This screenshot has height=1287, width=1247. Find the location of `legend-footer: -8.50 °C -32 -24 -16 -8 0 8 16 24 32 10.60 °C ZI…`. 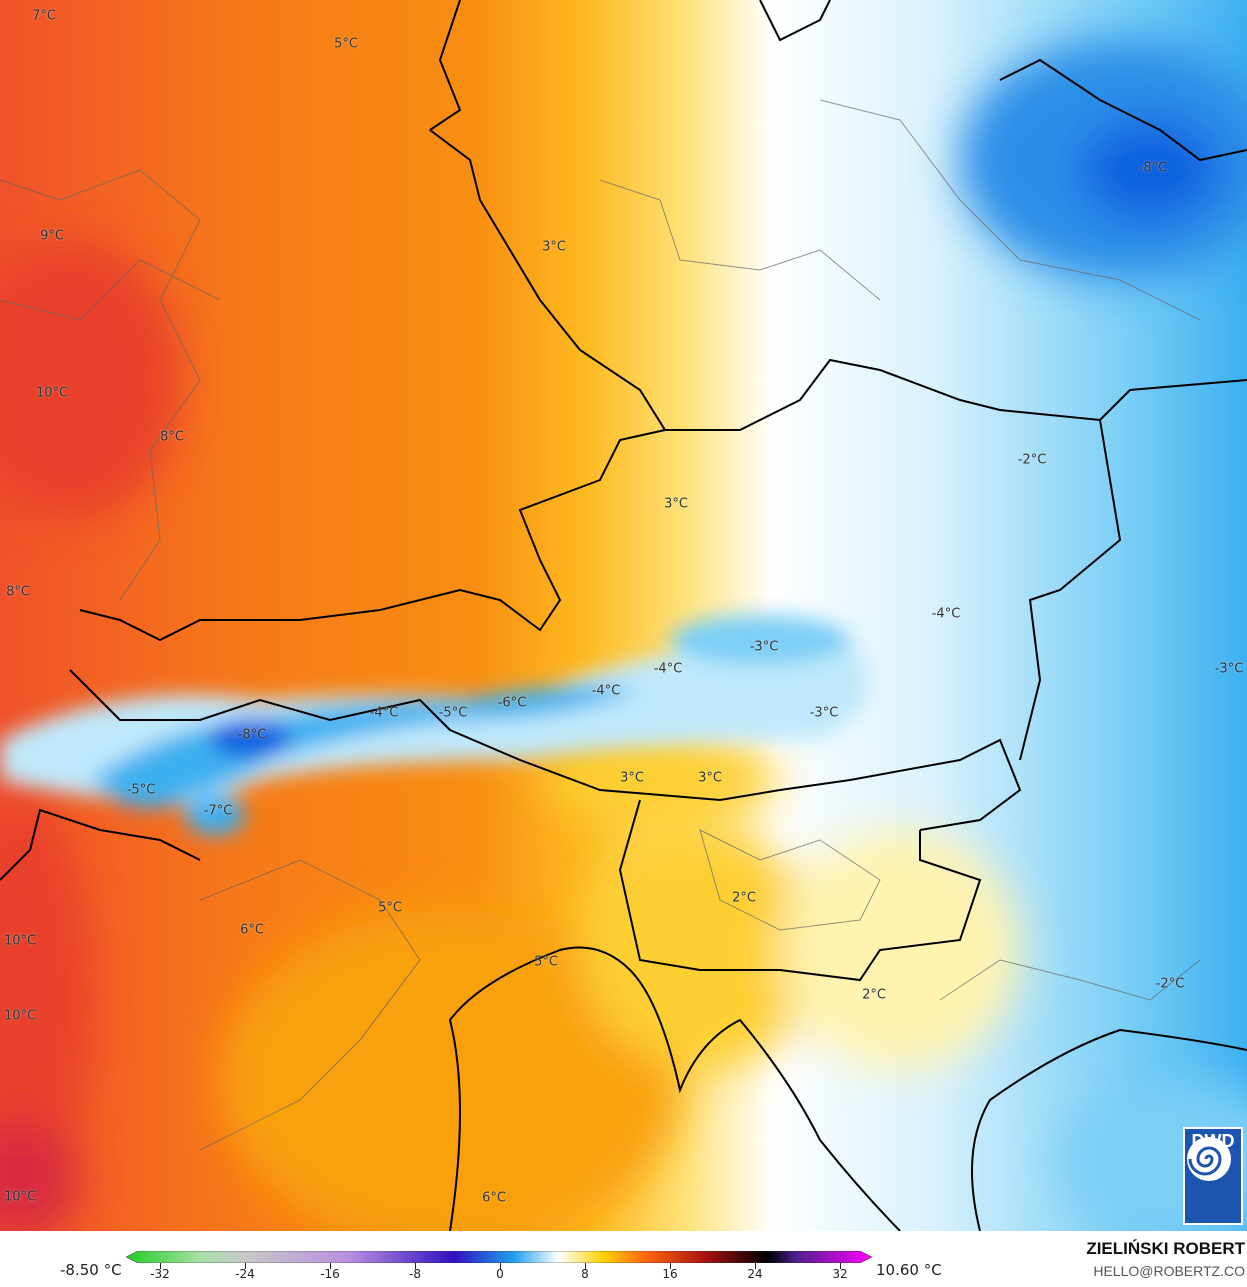

legend-footer: -8.50 °C -32 -24 -16 -8 0 8 16 24 32 10.60 °C ZI… is located at coordinates (623, 1259).